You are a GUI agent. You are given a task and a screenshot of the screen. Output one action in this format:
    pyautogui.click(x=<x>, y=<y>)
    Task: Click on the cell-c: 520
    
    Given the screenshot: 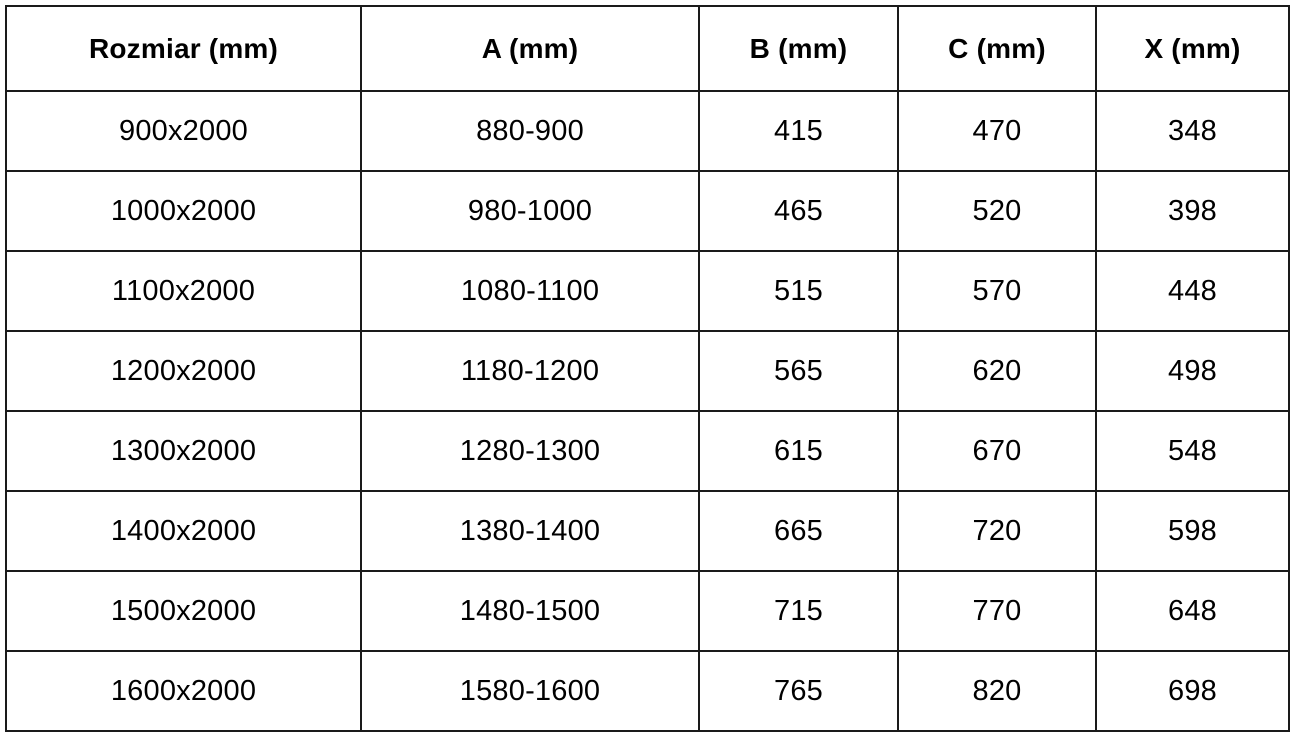 What is the action you would take?
    pyautogui.click(x=997, y=211)
    